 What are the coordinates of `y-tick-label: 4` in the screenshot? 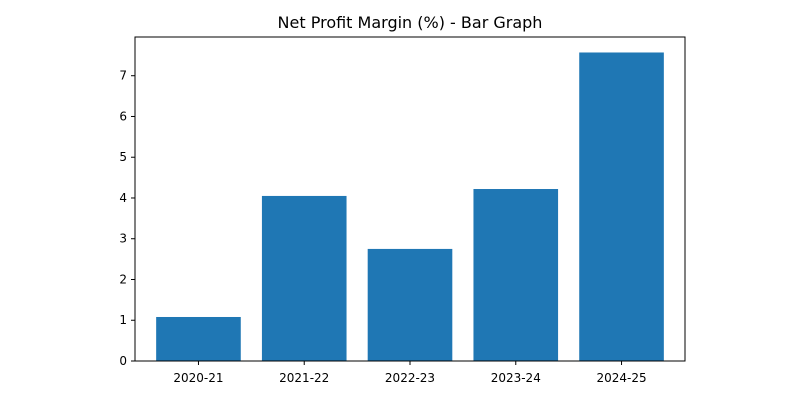 It's located at (123, 198).